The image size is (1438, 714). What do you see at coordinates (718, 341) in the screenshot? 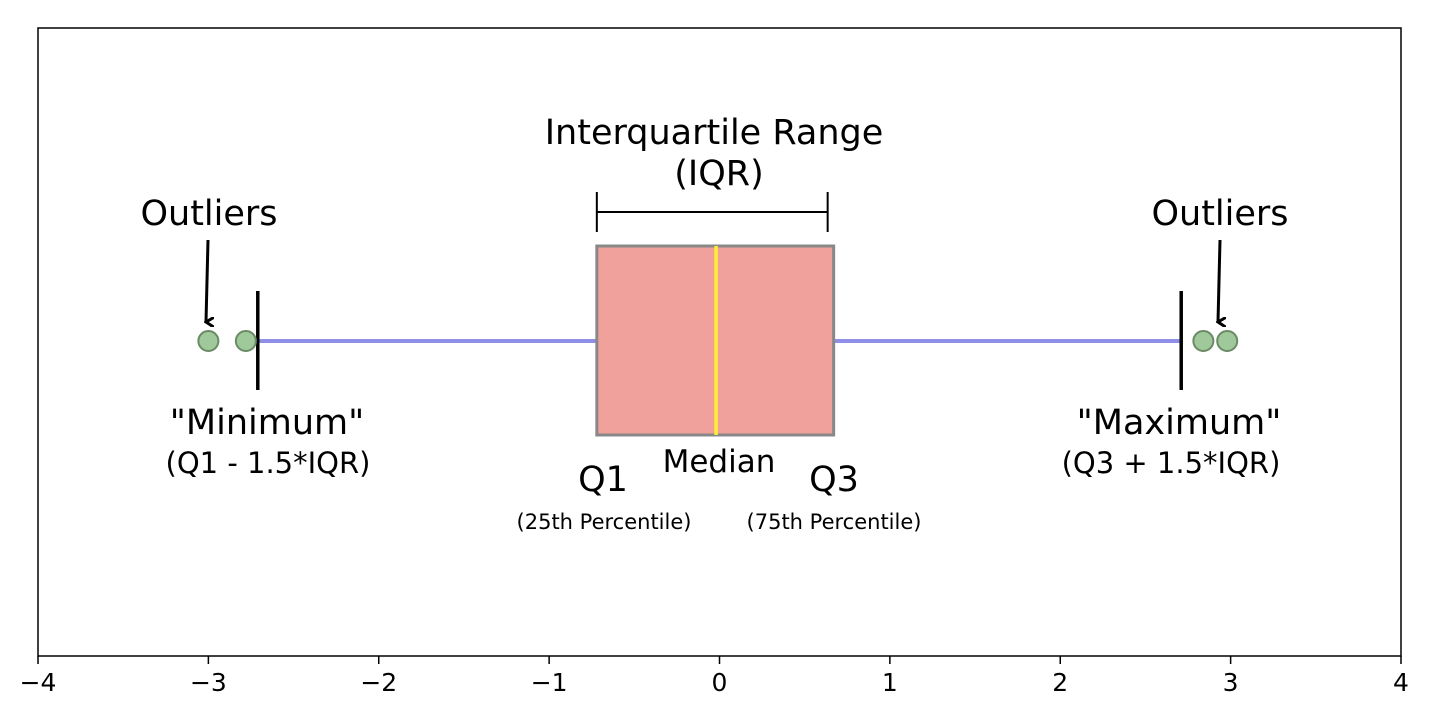
I see `outlier-points` at bounding box center [718, 341].